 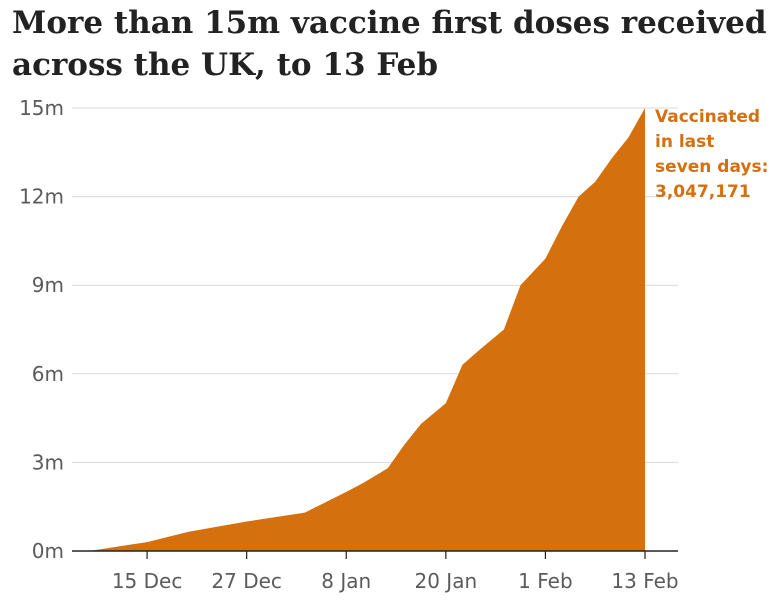 I want to click on annotation-line-4: 3,047,171, so click(x=703, y=192).